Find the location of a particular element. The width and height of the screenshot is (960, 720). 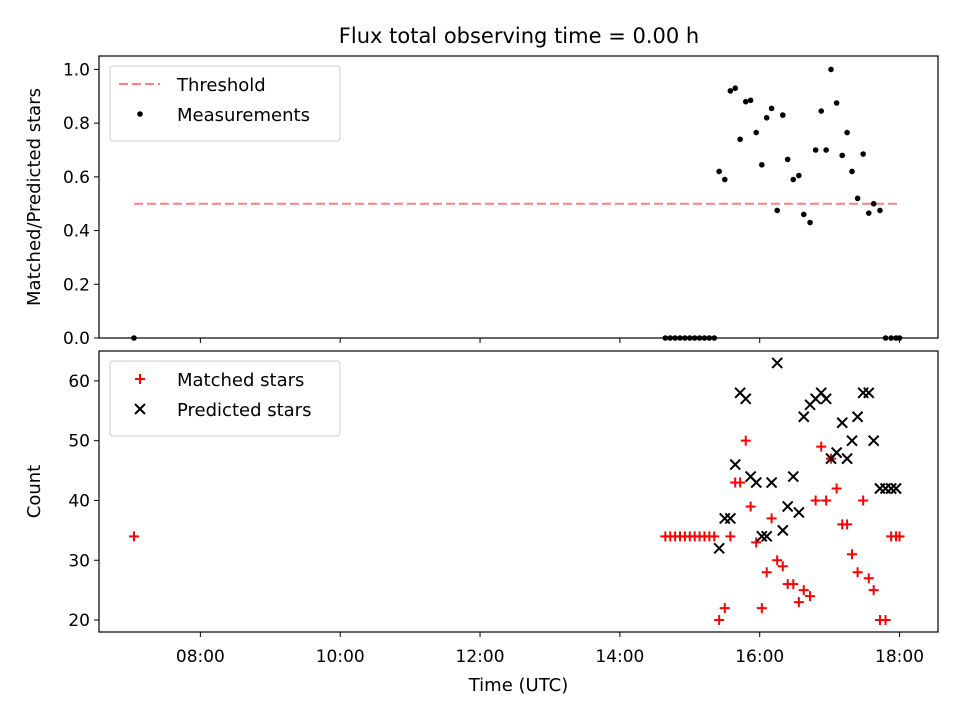

legend-label: Predicted stars is located at coordinates (244, 410).